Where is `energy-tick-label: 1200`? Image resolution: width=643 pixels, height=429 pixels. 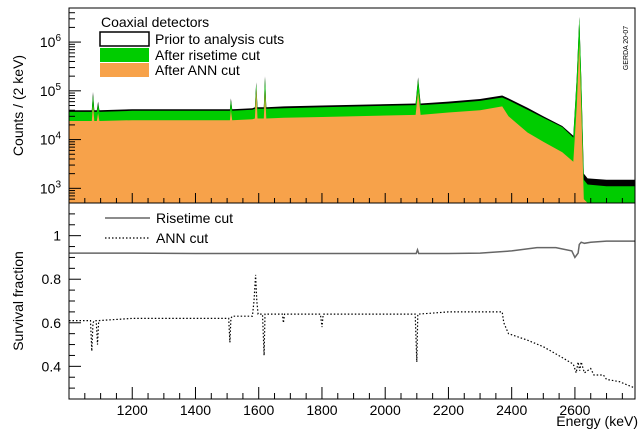 energy-tick-label: 1200 is located at coordinates (132, 410).